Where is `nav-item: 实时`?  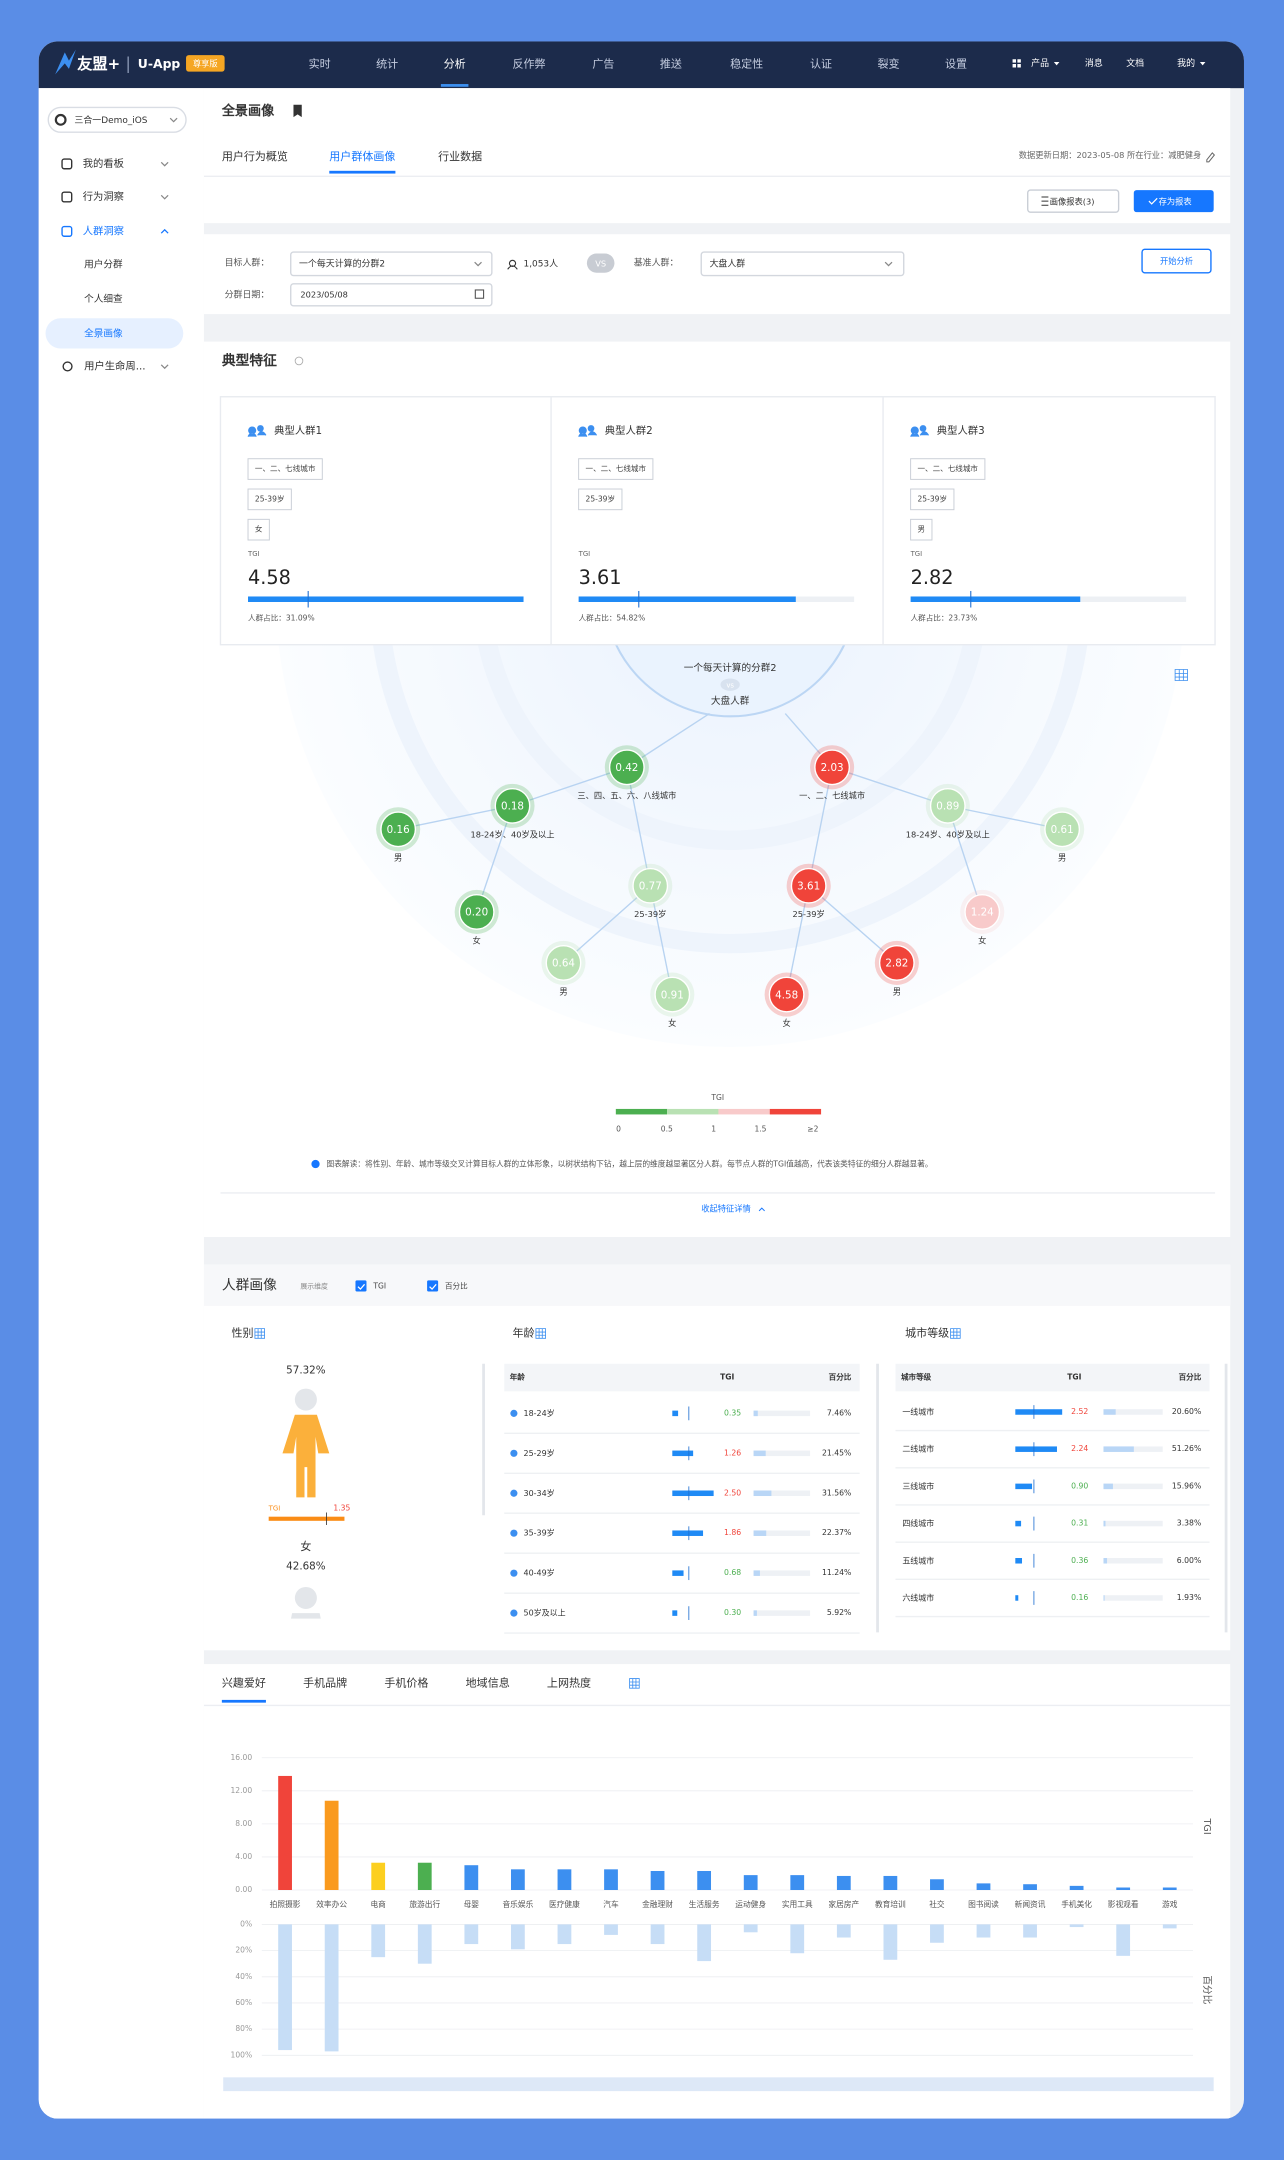
nav-item: 实时 is located at coordinates (320, 64).